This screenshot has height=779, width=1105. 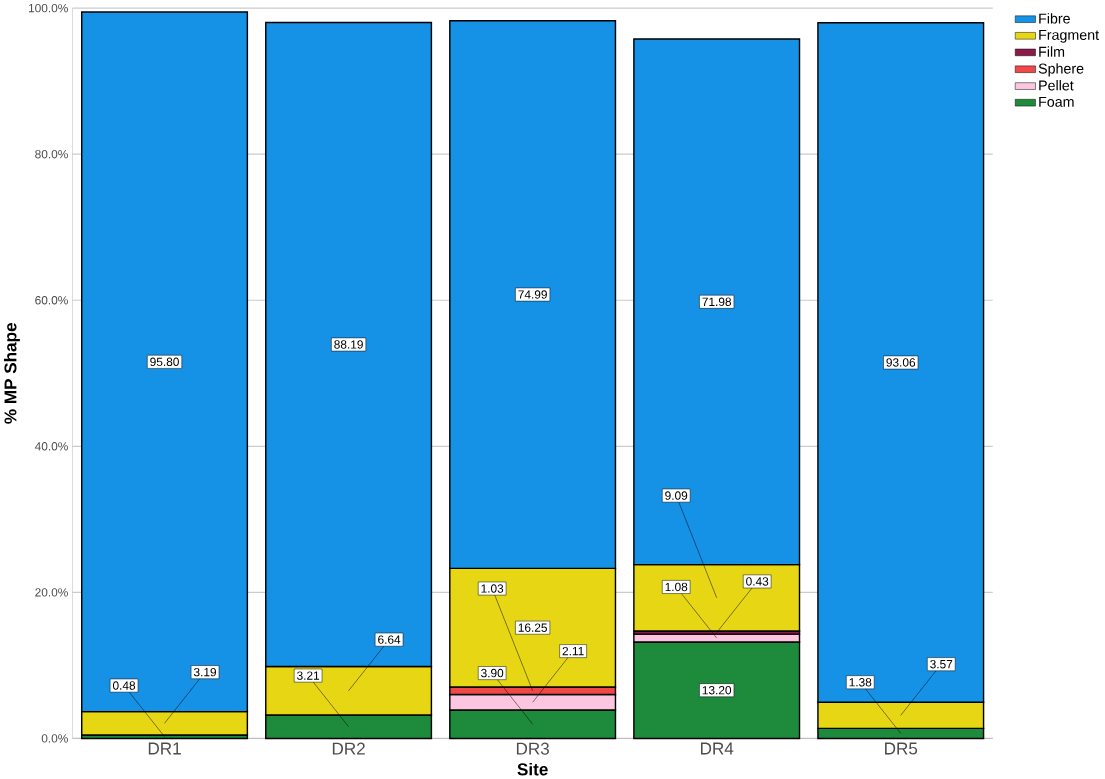 I want to click on data-label: 74.99, so click(x=532, y=294).